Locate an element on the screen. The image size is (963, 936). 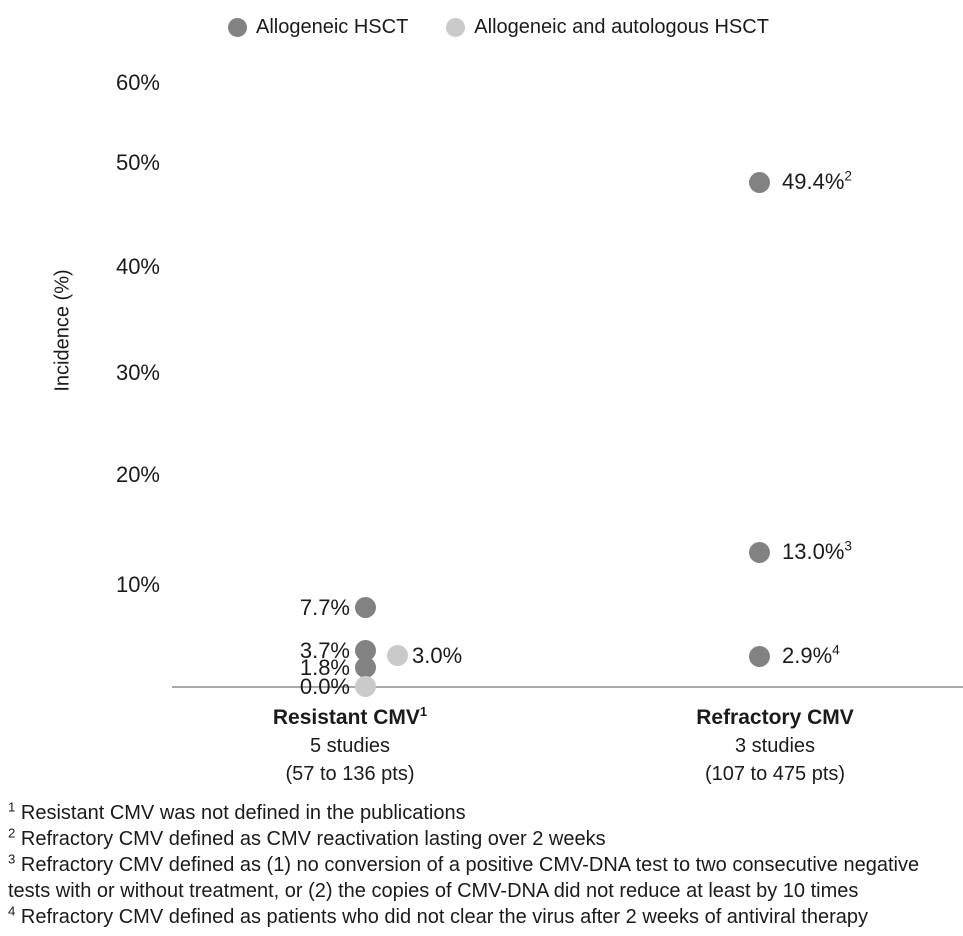
data-label-49-4: 49.4%2 is located at coordinates (817, 181).